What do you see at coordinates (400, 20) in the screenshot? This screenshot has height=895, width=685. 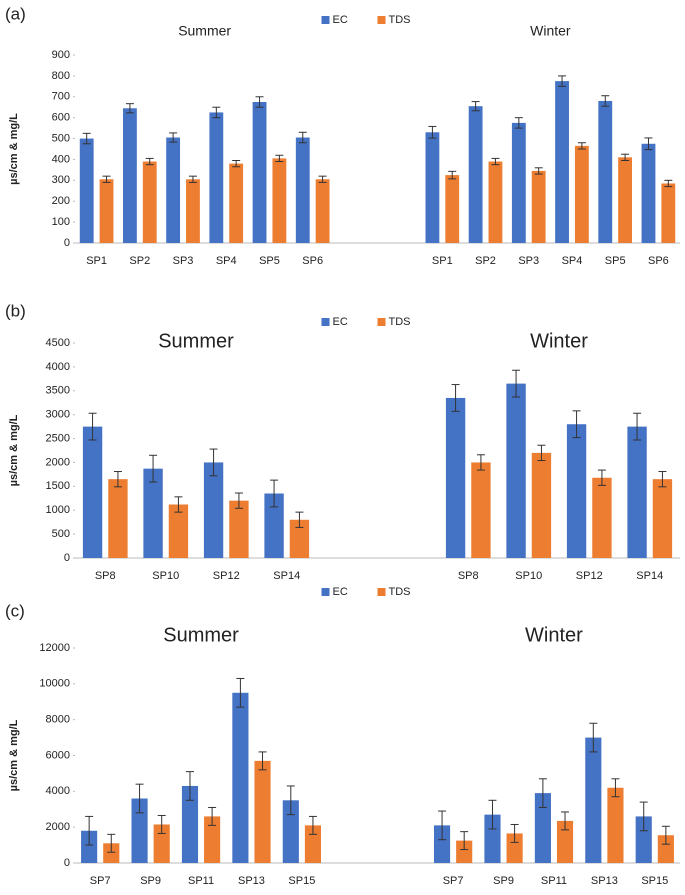 I see `legend-label: TDS` at bounding box center [400, 20].